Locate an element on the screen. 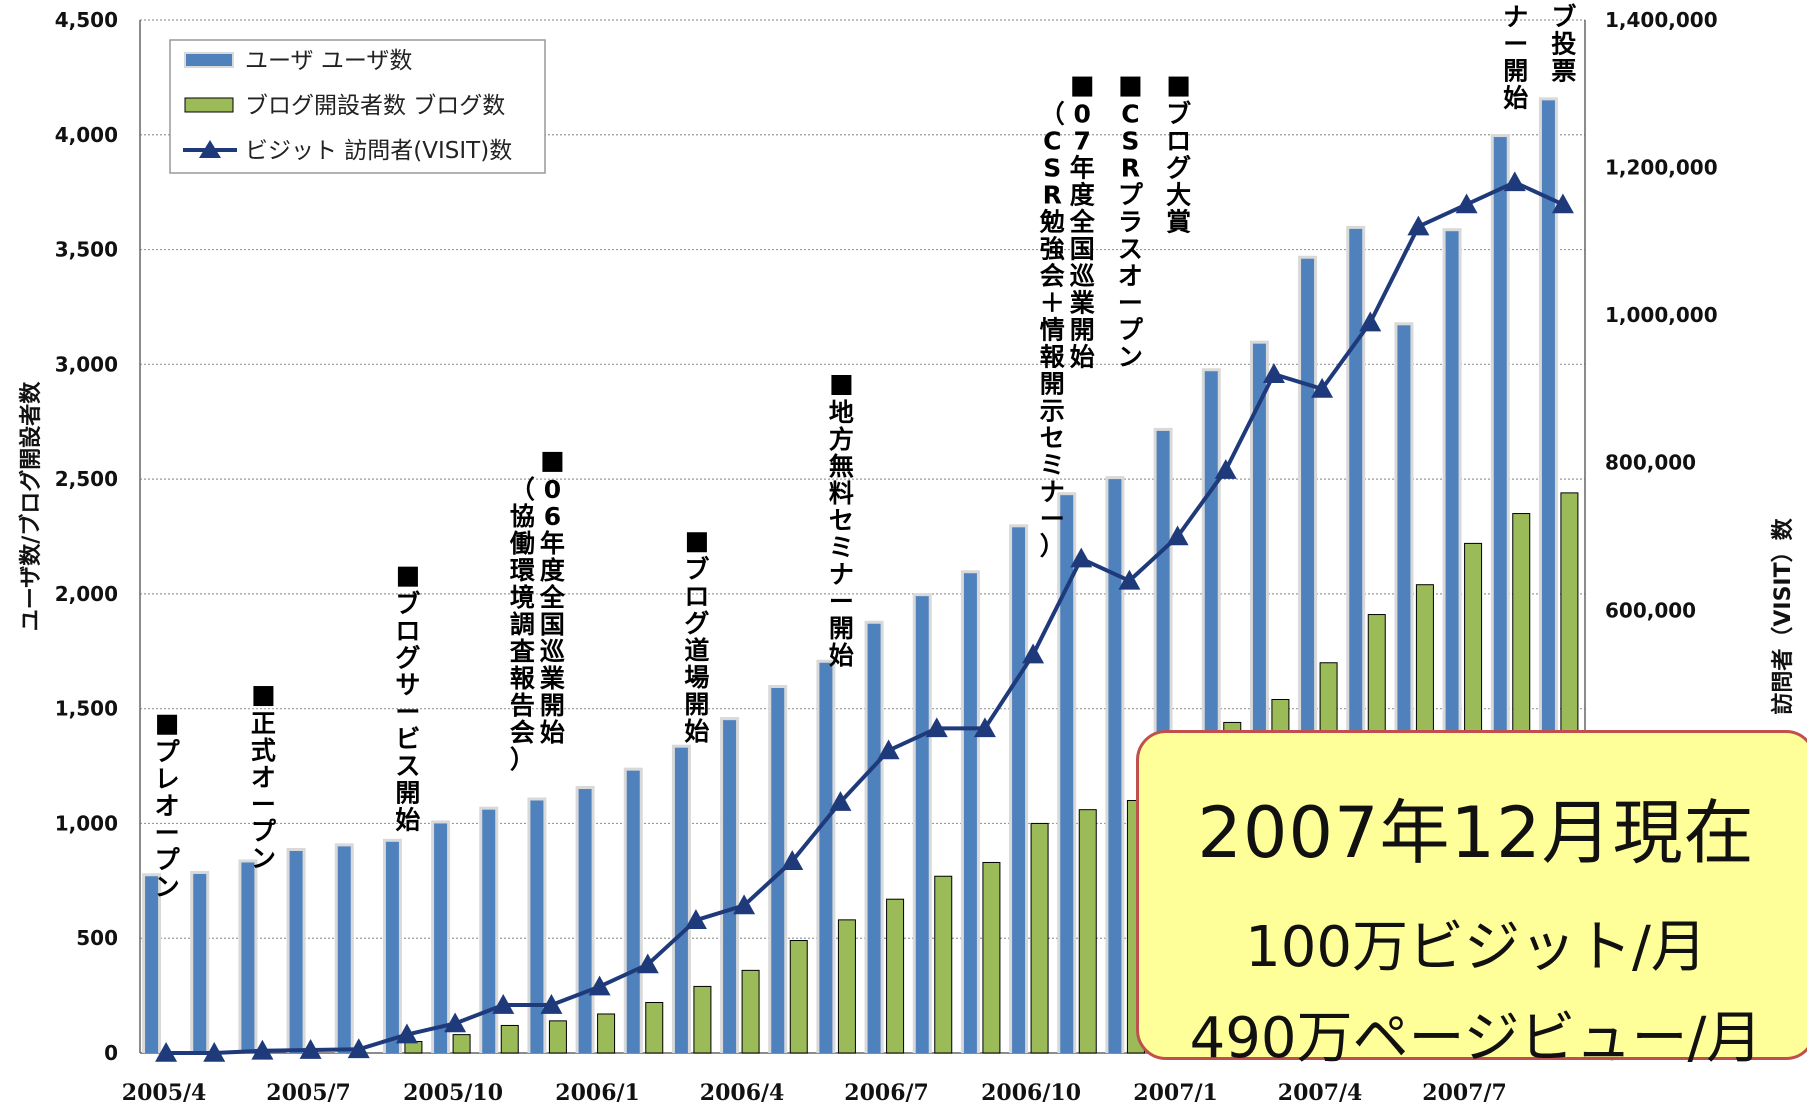 This screenshot has height=1107, width=1807. event-label-char: 調 is located at coordinates (522, 624).